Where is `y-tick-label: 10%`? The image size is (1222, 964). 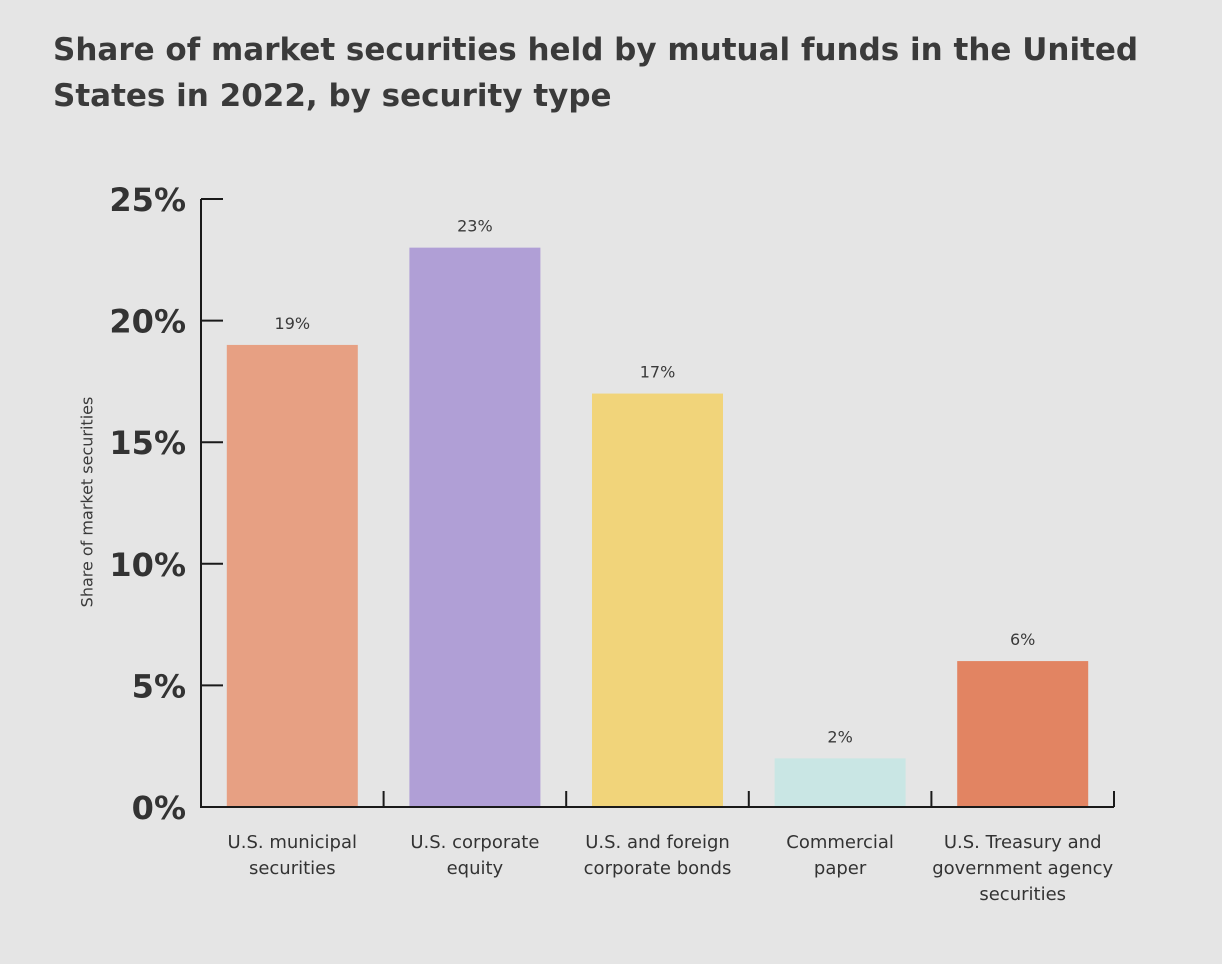
y-tick-label: 10% is located at coordinates (147, 565).